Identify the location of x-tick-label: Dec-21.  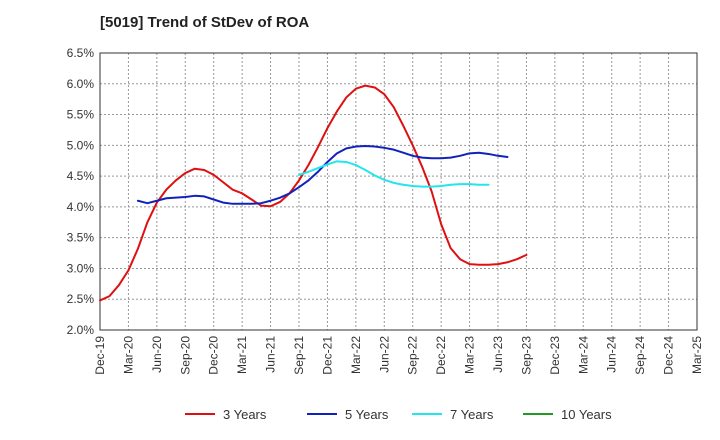
(327, 355).